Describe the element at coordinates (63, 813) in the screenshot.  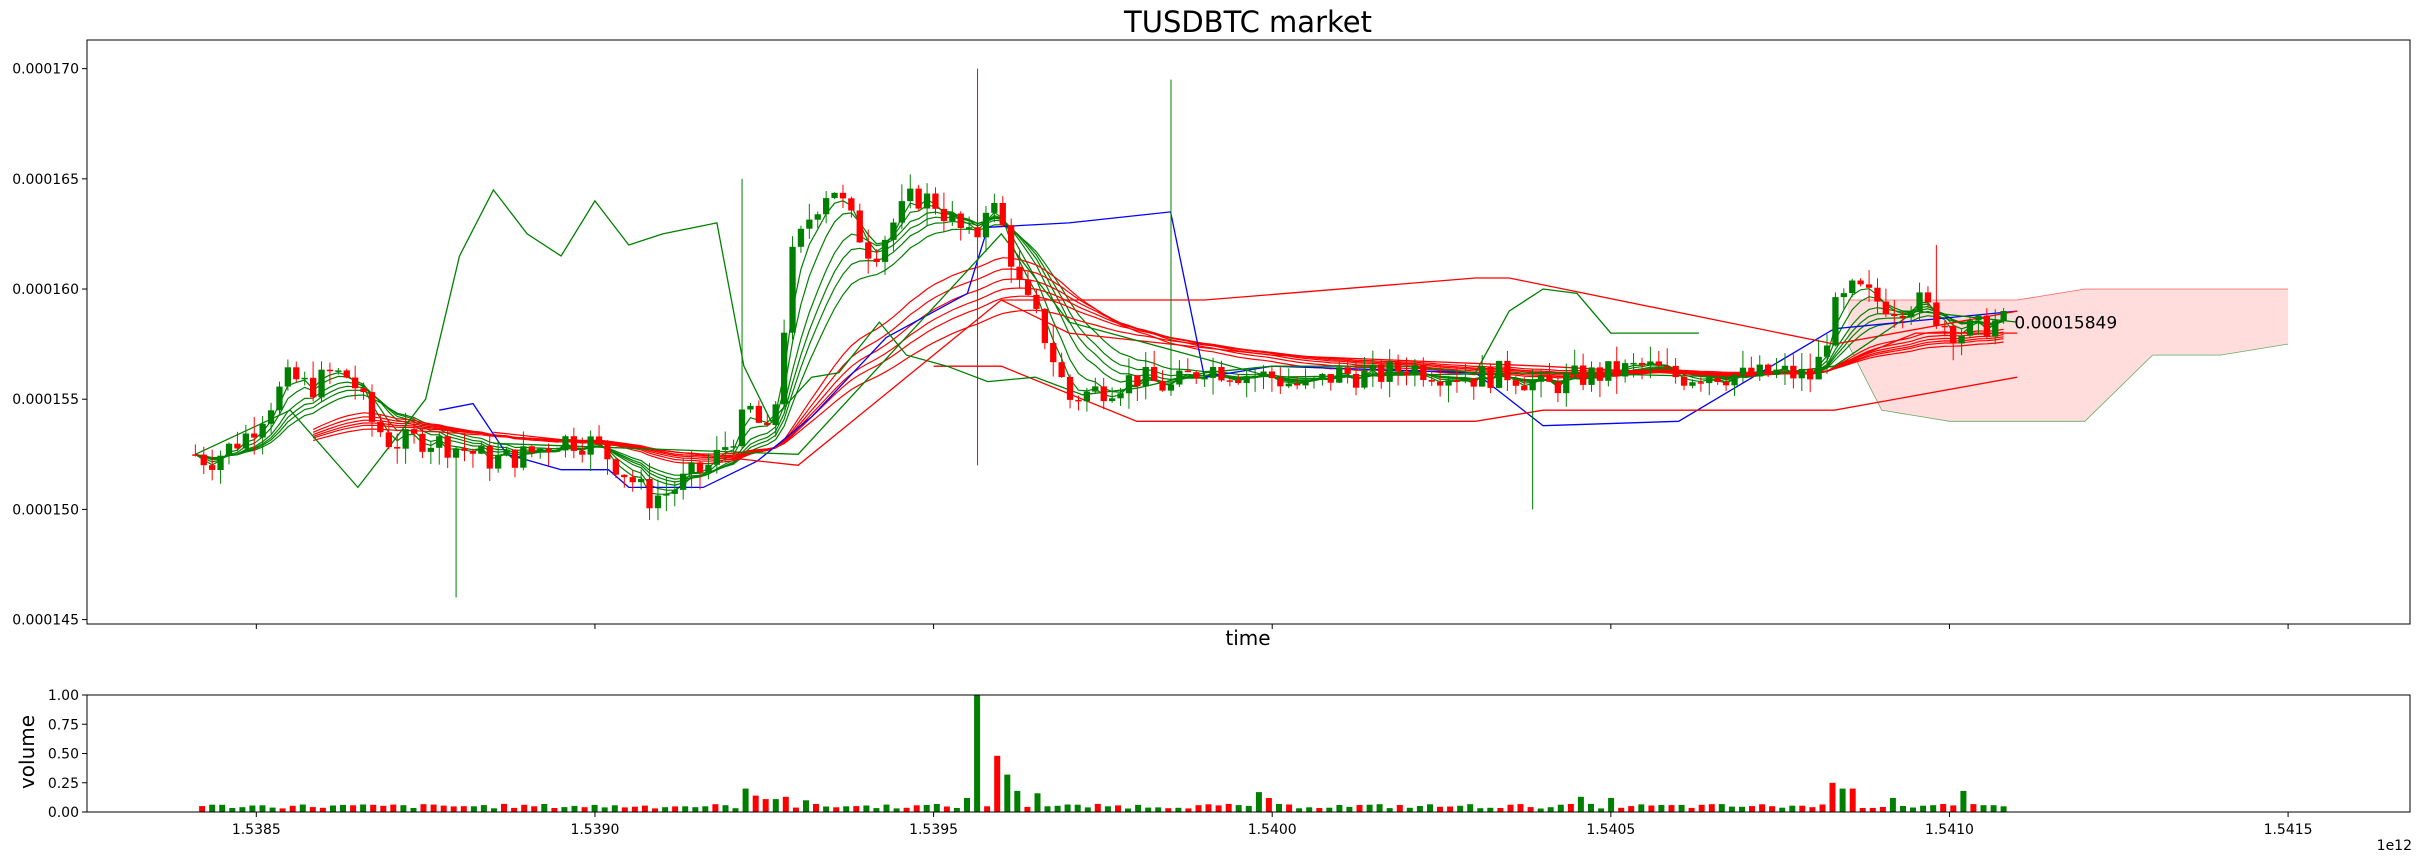
I see `y-tick-label: 0.00` at that location.